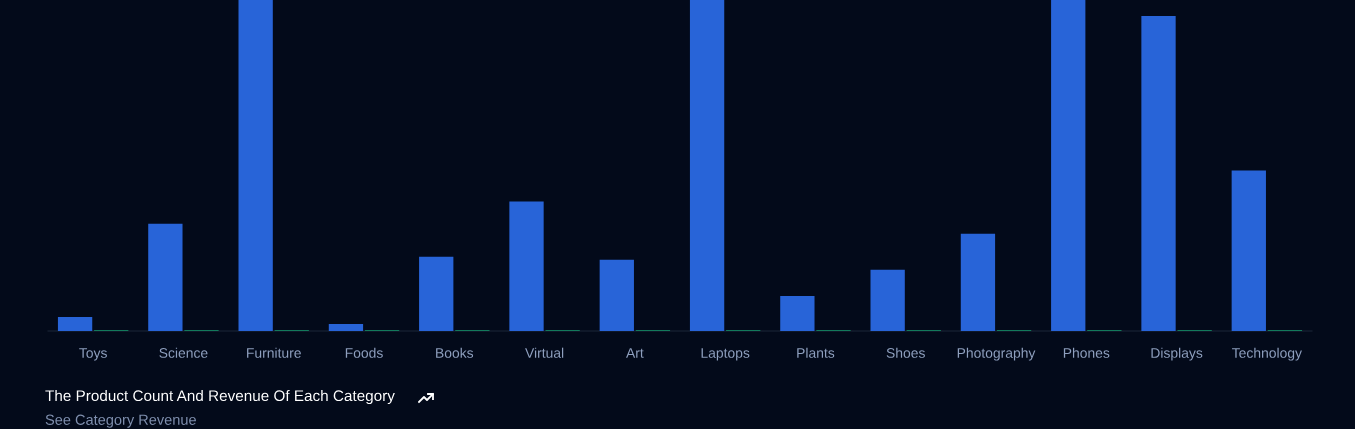 The image size is (1355, 429). Describe the element at coordinates (996, 354) in the screenshot. I see `x-tick-label: Photography` at that location.